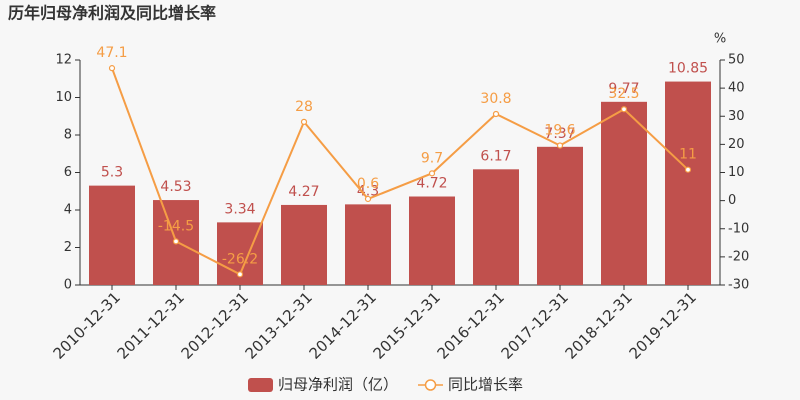 This screenshot has width=800, height=400. Describe the element at coordinates (623, 94) in the screenshot. I see `line-value-label: 32.5` at that location.